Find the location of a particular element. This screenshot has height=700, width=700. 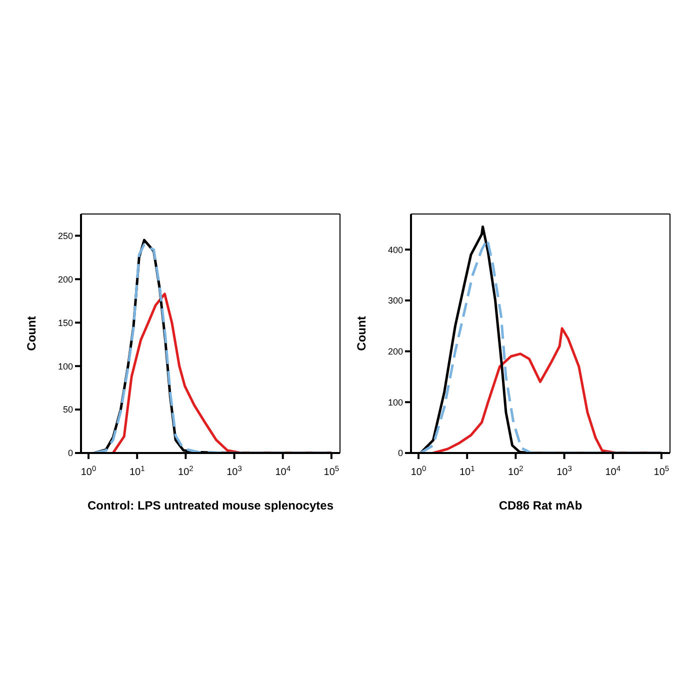

y-tick-label: 300 is located at coordinates (395, 301).